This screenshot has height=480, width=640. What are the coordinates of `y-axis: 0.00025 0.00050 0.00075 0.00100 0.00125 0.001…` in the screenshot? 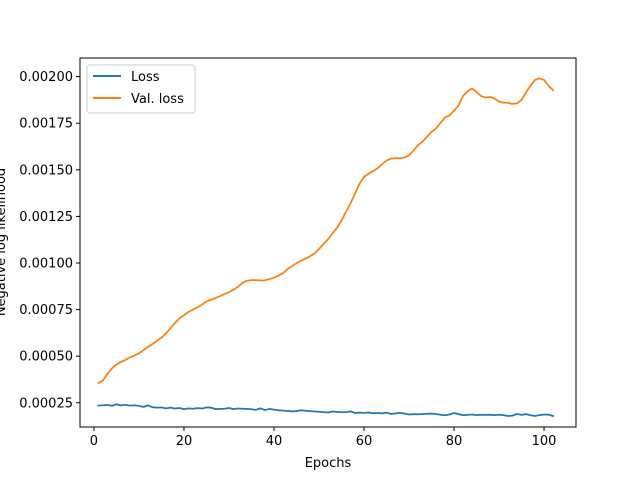 It's located at (49, 240).